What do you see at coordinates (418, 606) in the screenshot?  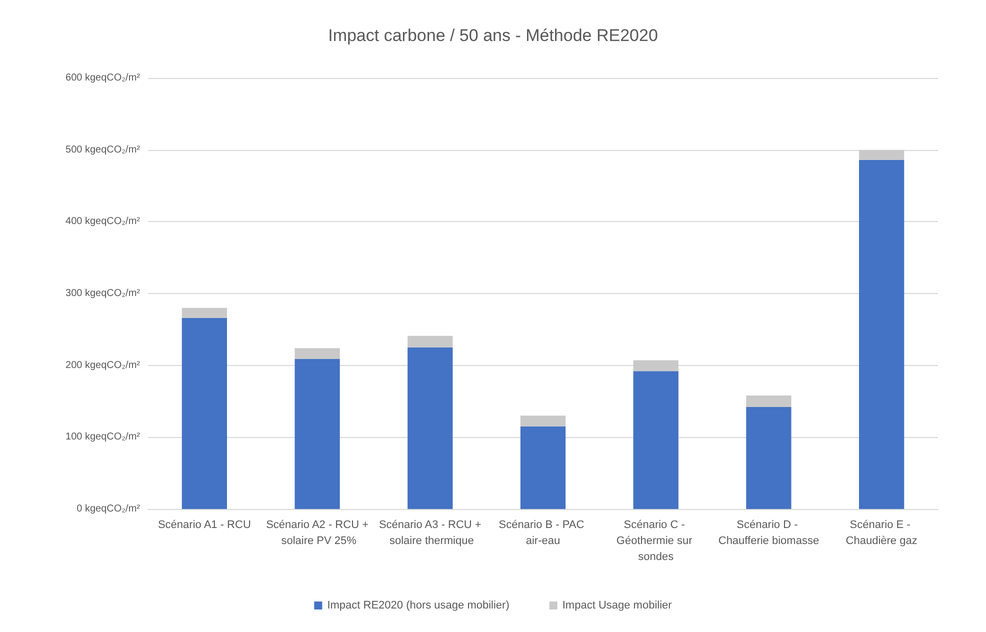 I see `legend-label: Impact RE2020 (hors usage mobilier)` at bounding box center [418, 606].